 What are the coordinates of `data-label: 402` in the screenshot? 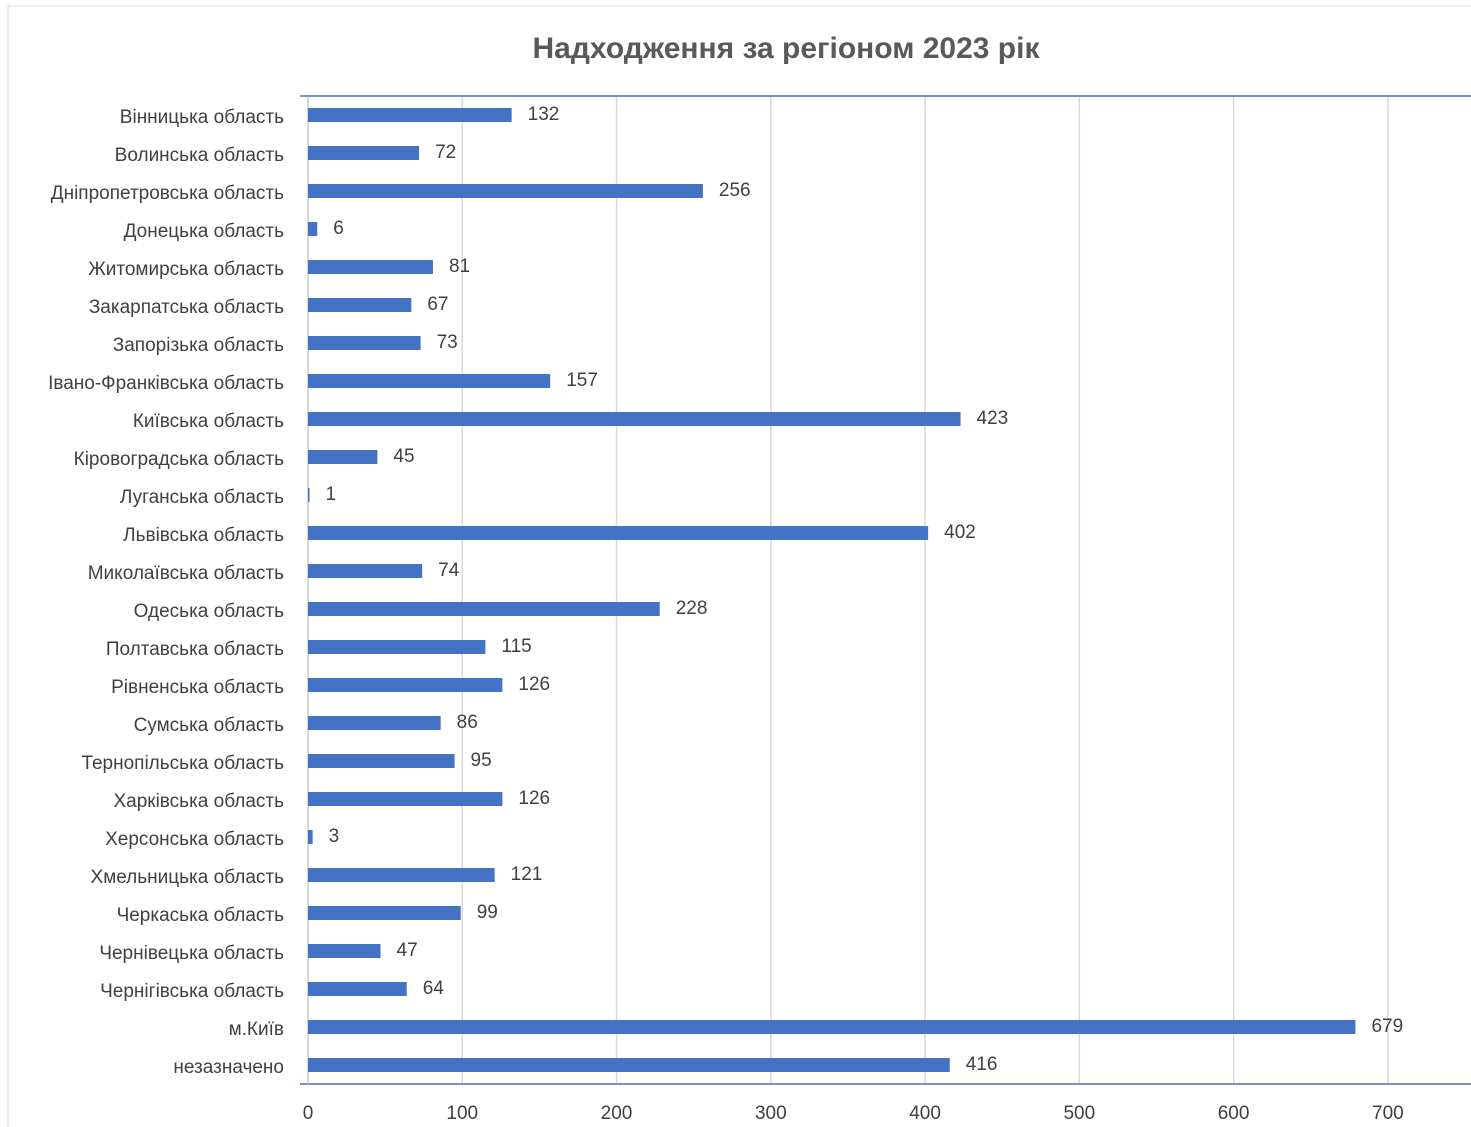 It's located at (960, 532).